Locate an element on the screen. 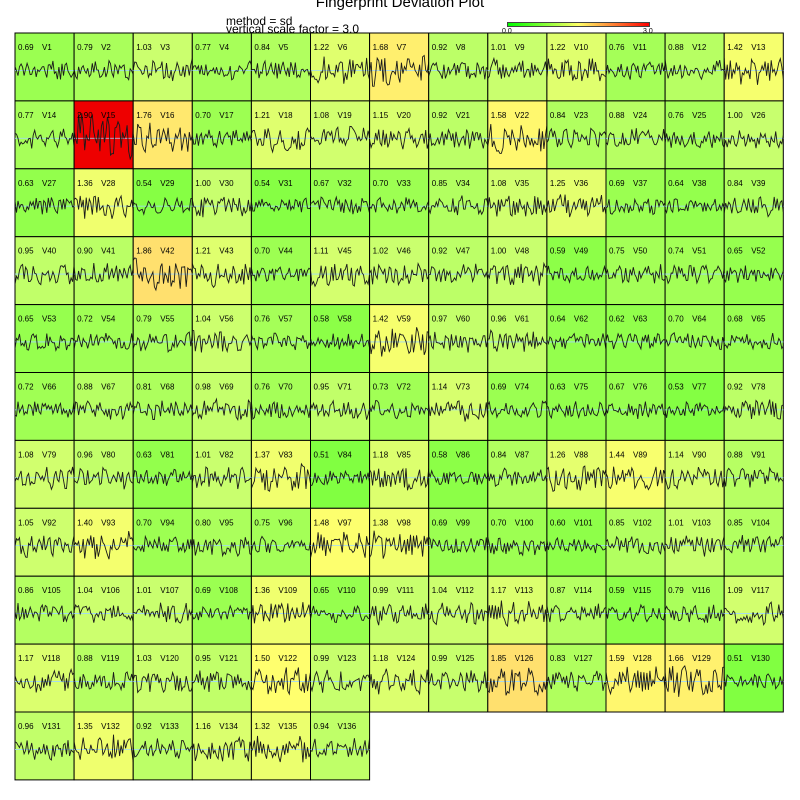 This screenshot has width=800, height=800. panel-value-label: 0.97 is located at coordinates (440, 319).